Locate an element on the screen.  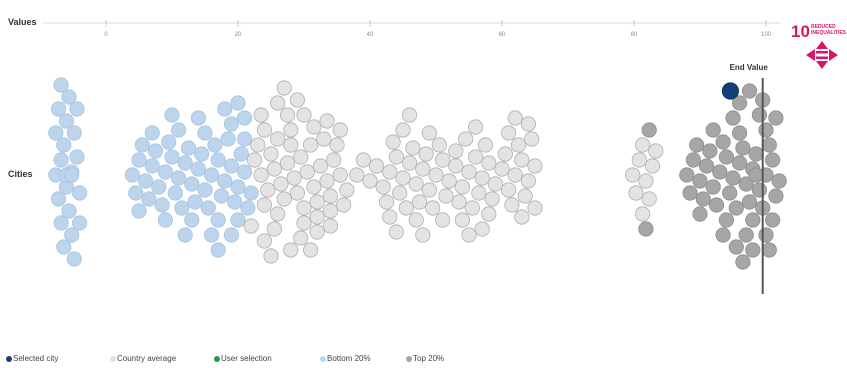
legend-item: User selection is located at coordinates (267, 358).